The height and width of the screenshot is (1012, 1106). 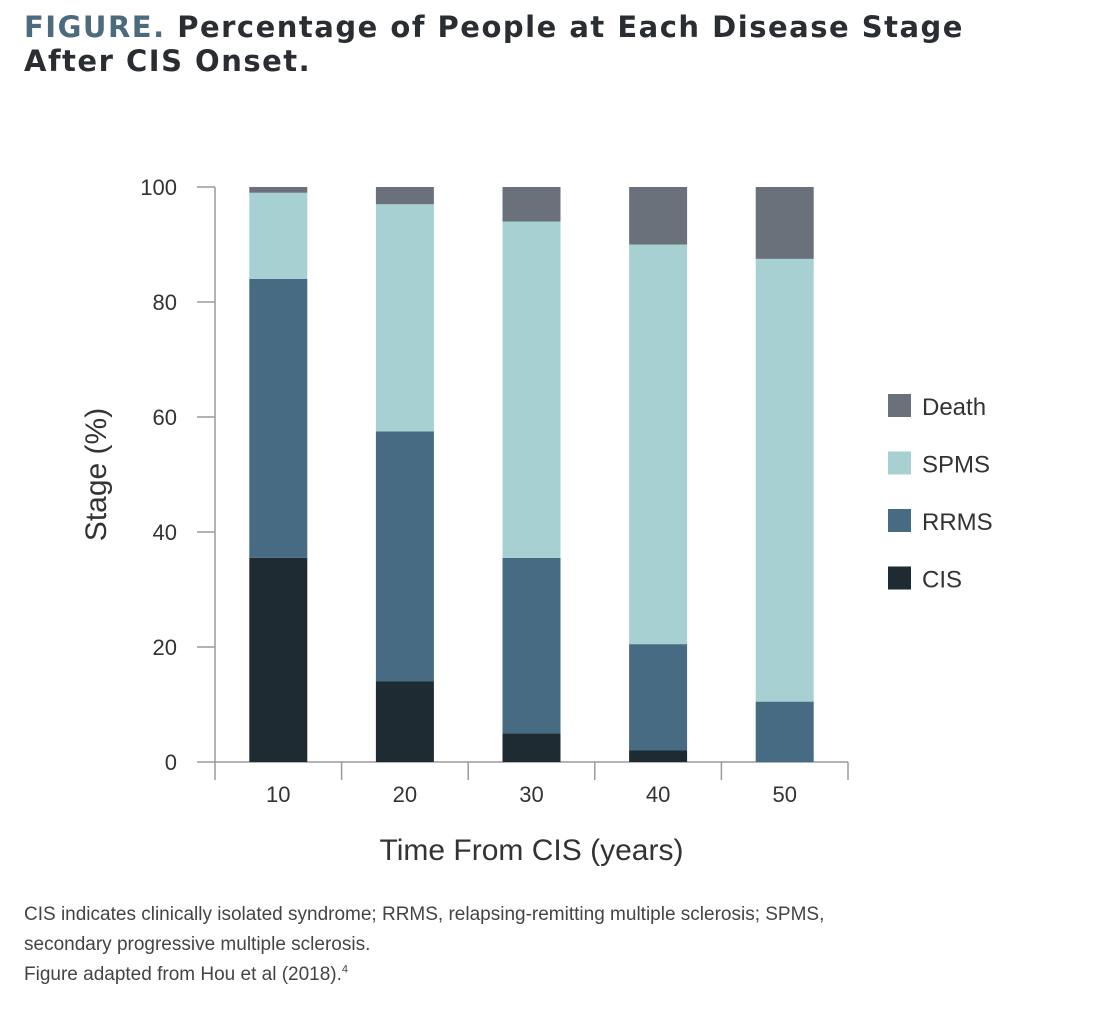 I want to click on y-tick-label: 100, so click(x=158, y=187).